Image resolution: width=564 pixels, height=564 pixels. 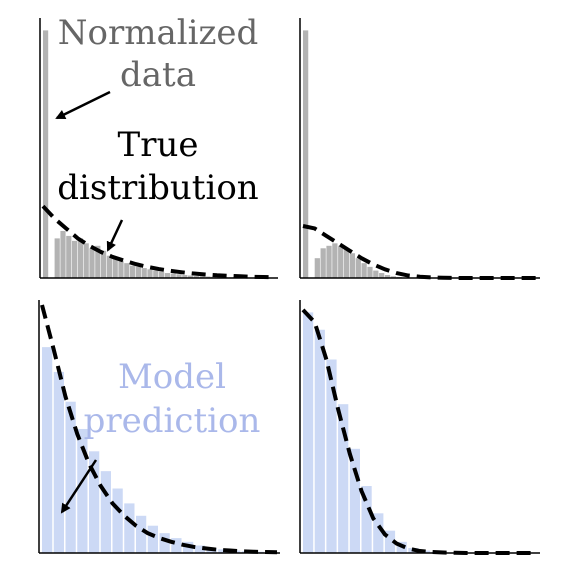 I want to click on model-prediction-arrow, so click(x=79, y=486).